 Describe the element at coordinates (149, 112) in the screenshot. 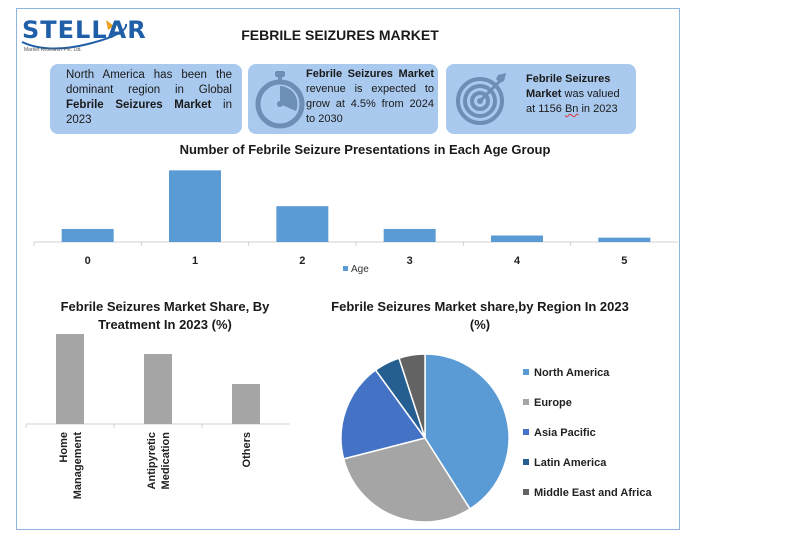

I see `info1-text-after: in 2023` at that location.